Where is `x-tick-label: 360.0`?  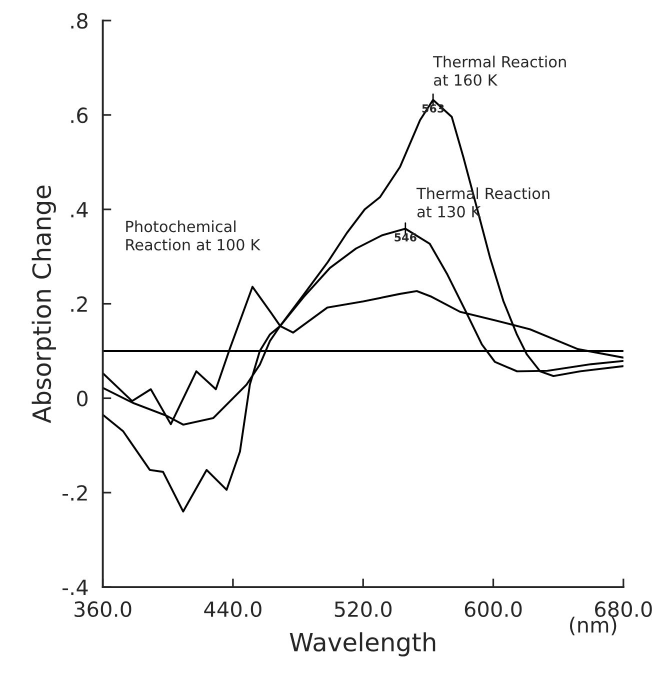 x-tick-label: 360.0 is located at coordinates (103, 609).